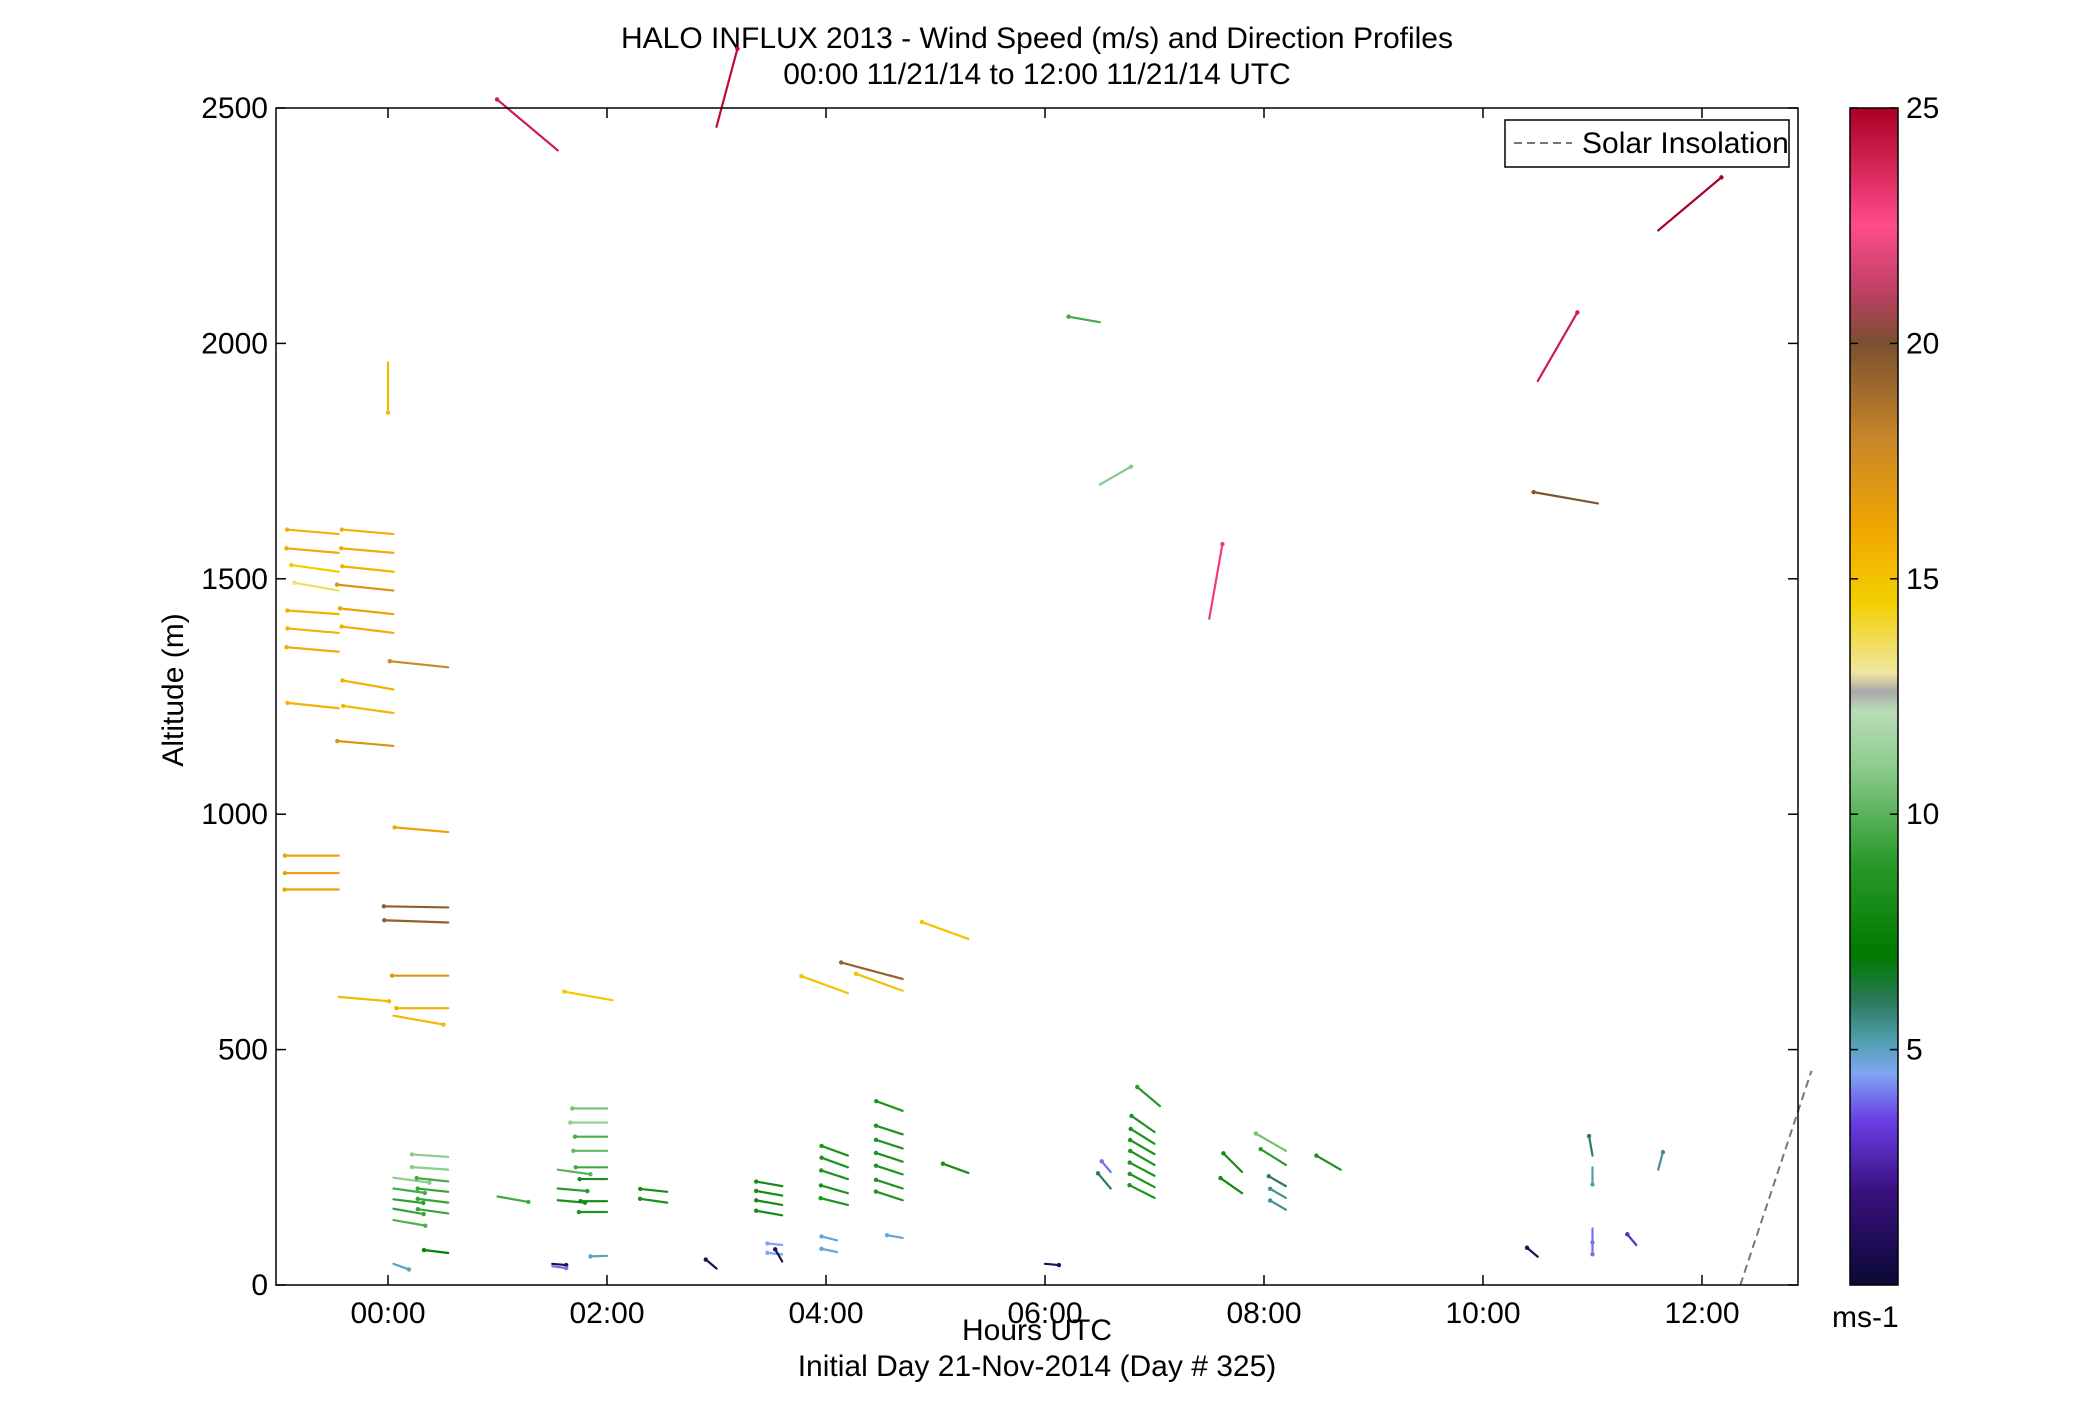 The width and height of the screenshot is (2098, 1425). I want to click on colorbar: 5 10 15 20 25 ms-1, so click(1885, 713).